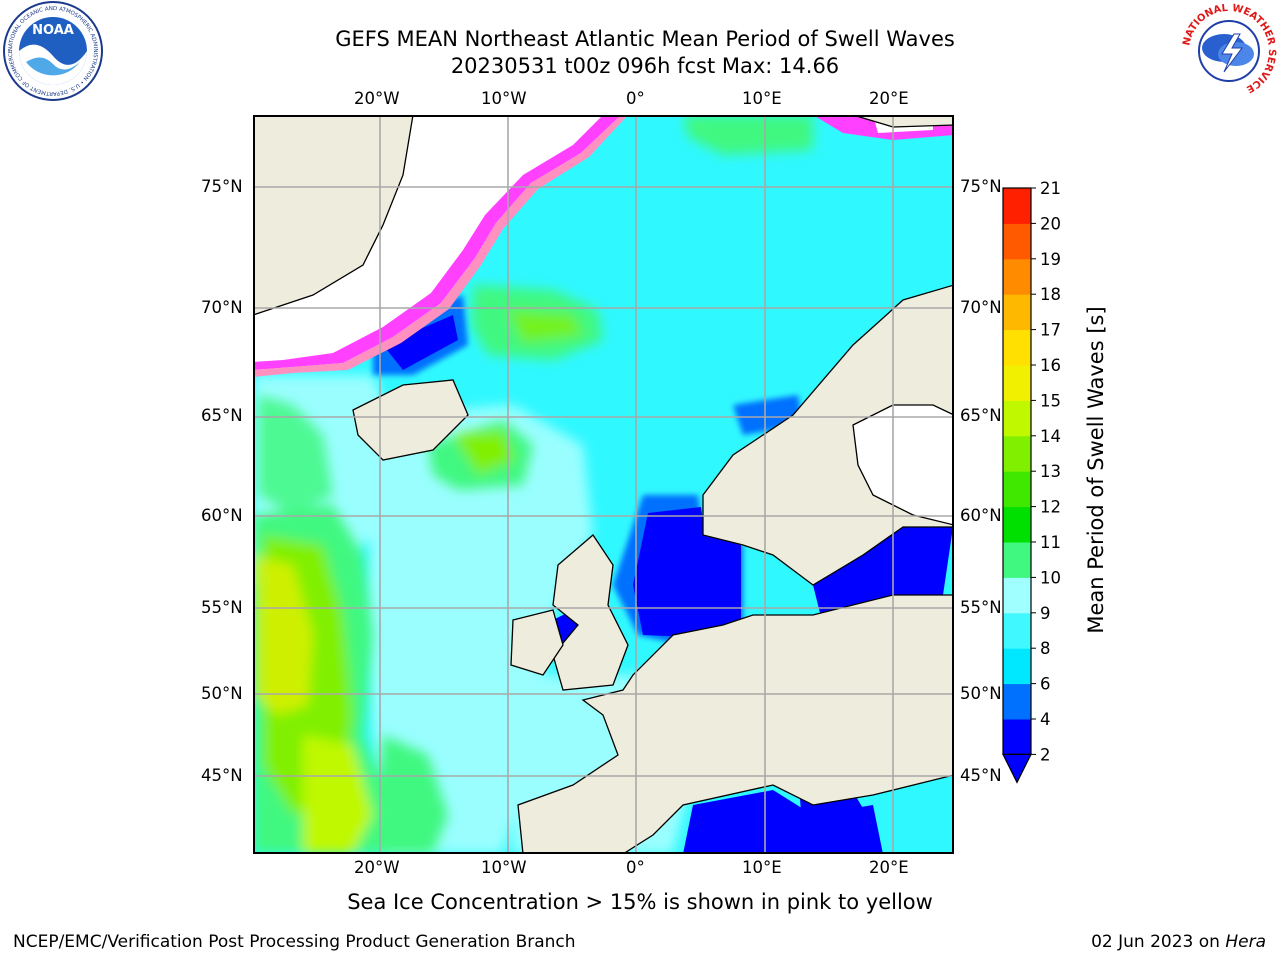 Image resolution: width=1280 pixels, height=960 pixels. I want to click on footer-date-text: 02 Jun 2023 on, so click(1158, 942).